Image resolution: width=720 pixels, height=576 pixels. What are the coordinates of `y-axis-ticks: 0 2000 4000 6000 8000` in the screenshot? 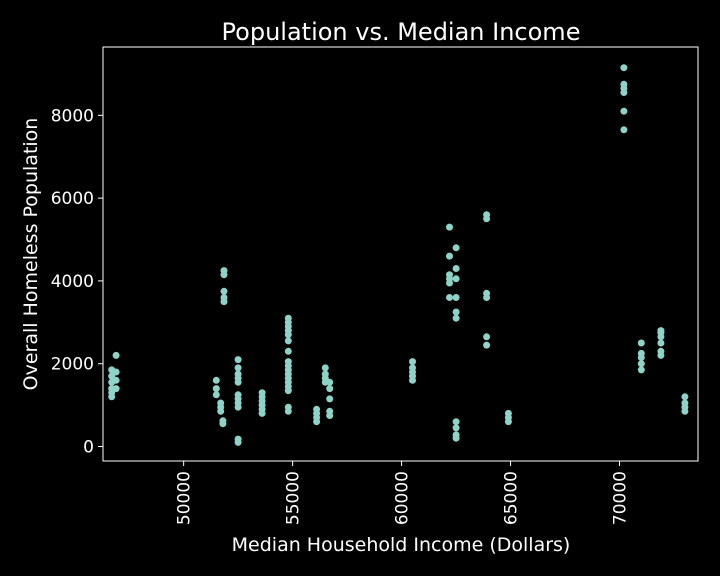 It's located at (77, 282).